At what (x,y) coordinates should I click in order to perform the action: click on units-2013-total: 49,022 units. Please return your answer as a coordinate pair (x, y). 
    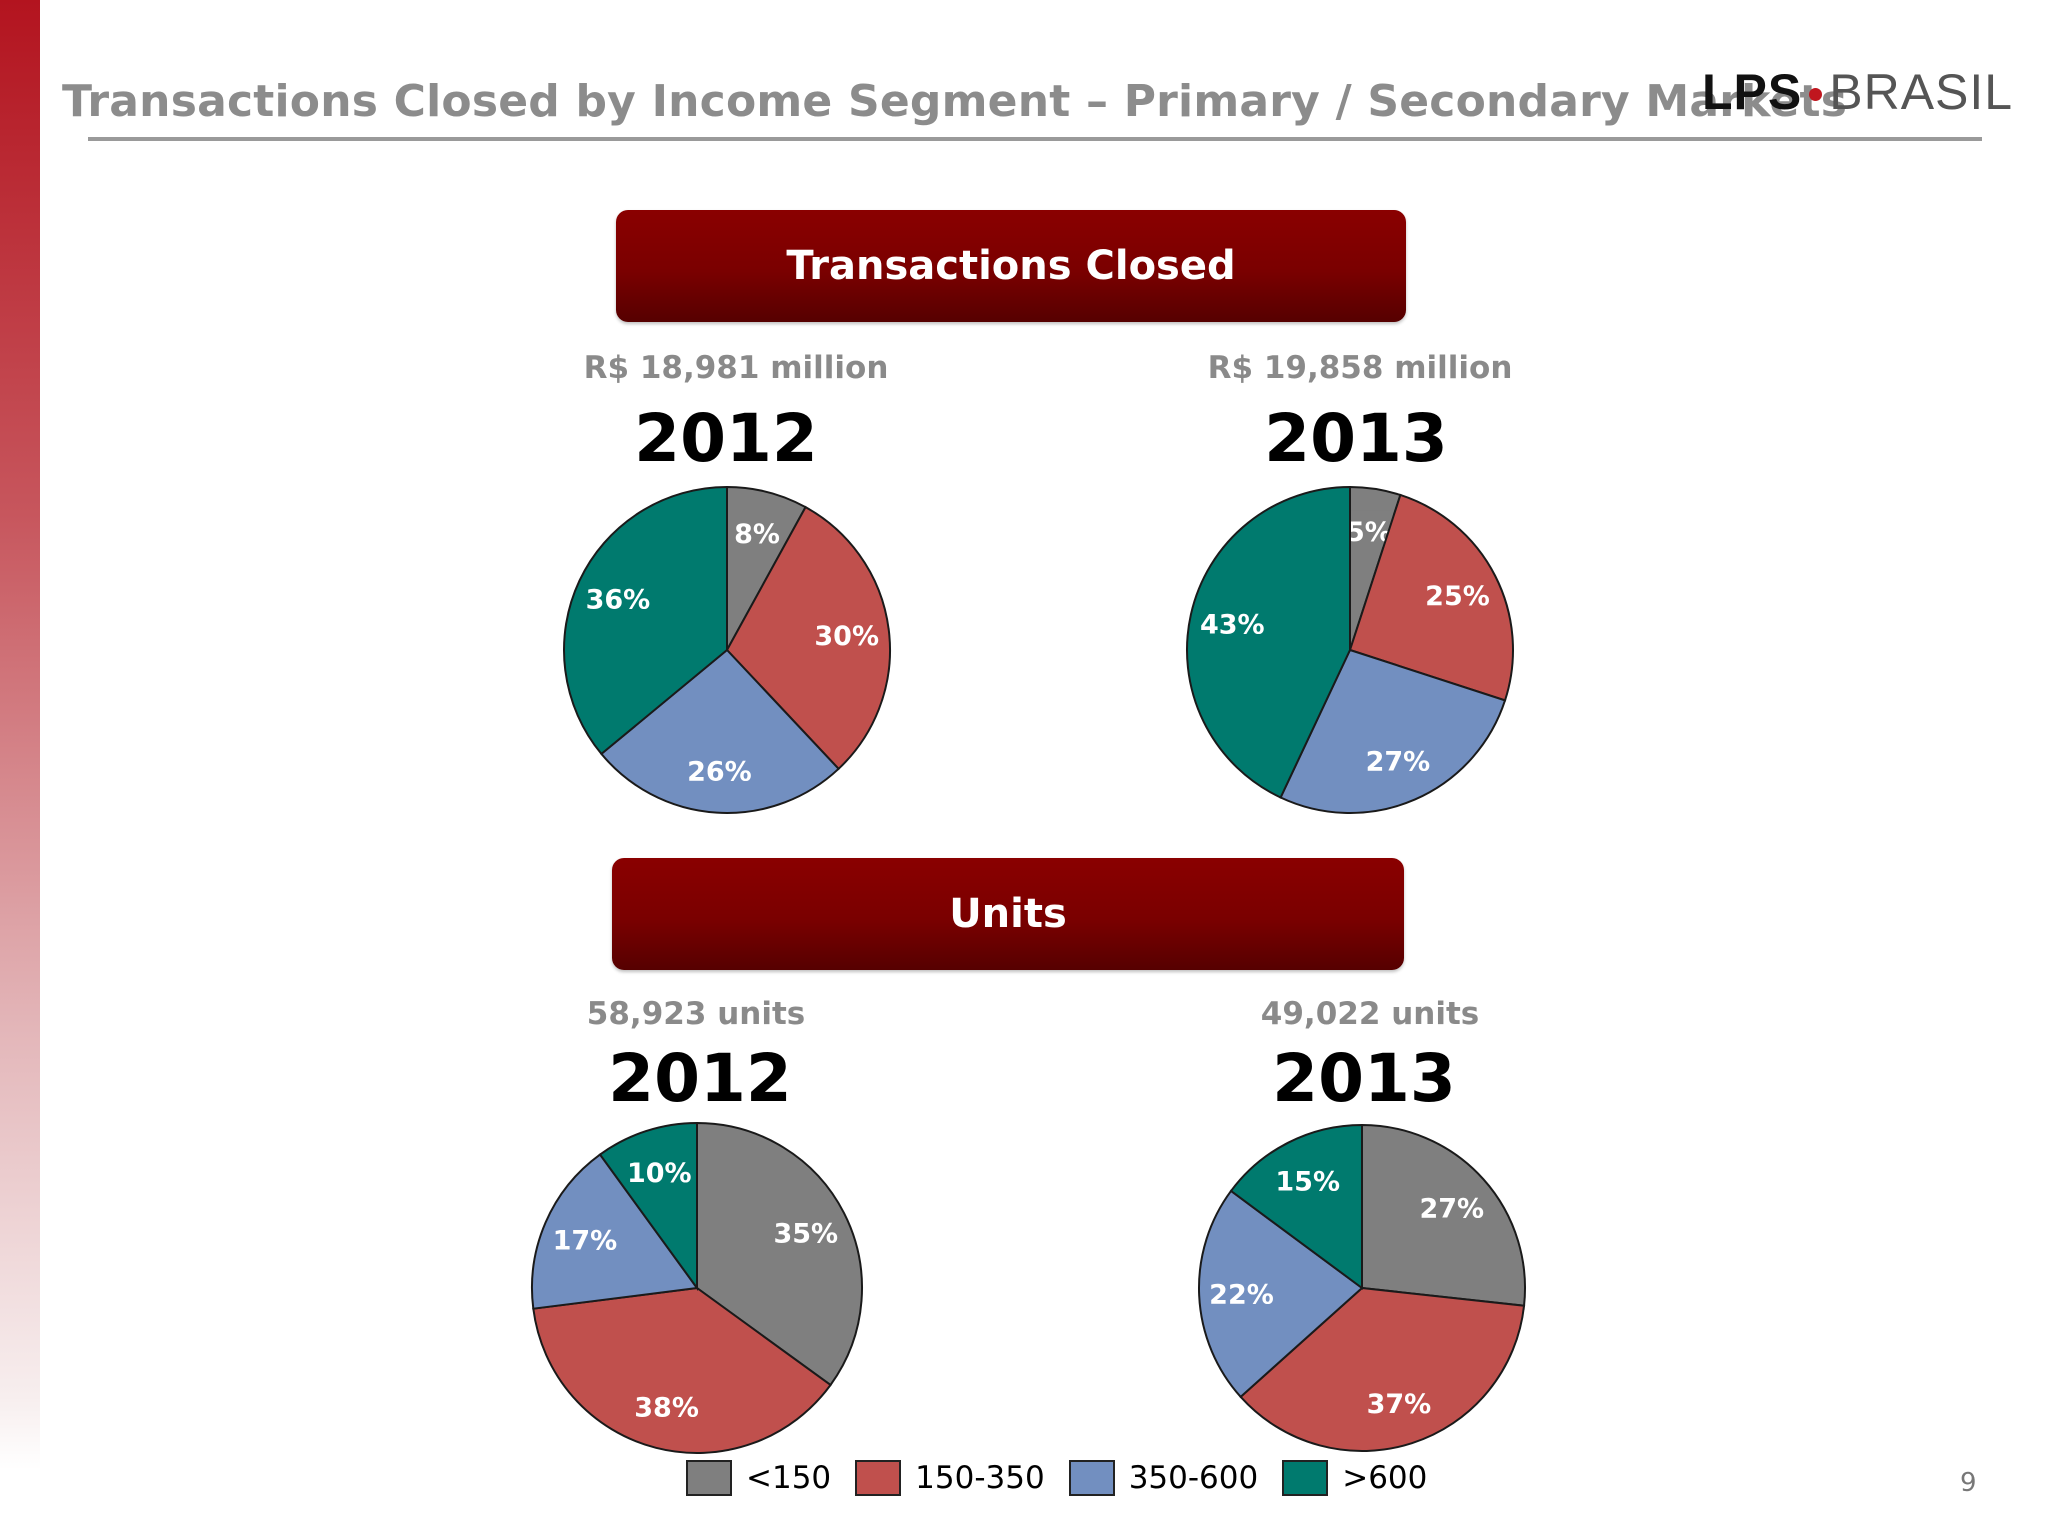
    Looking at the image, I should click on (1370, 1014).